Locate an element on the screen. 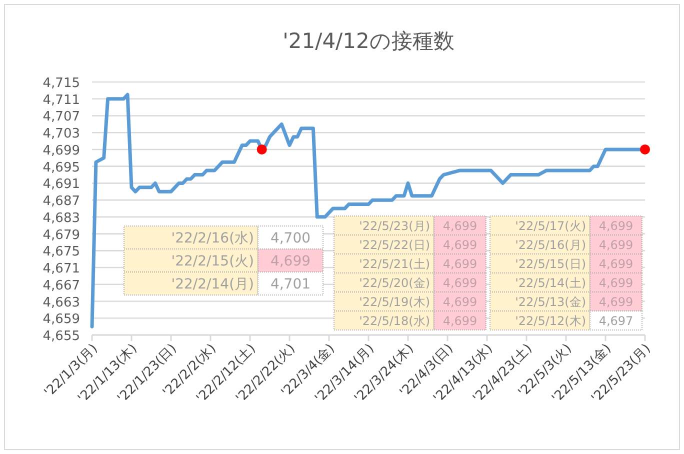  y-tick-label: 4,655 is located at coordinates (61, 336).